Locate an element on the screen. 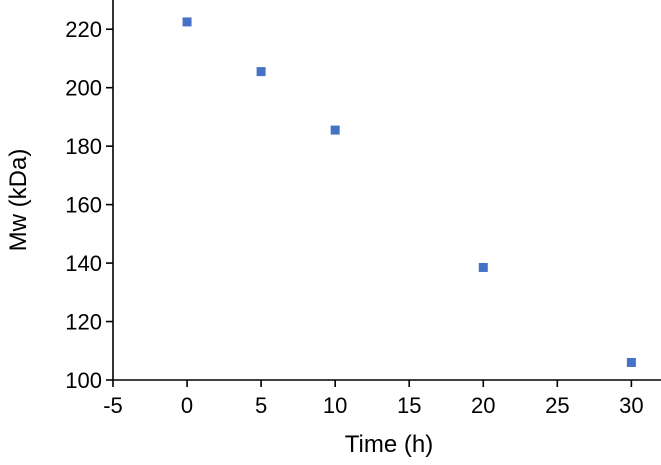 The width and height of the screenshot is (661, 465). x-tick-label: -5 is located at coordinates (113, 405).